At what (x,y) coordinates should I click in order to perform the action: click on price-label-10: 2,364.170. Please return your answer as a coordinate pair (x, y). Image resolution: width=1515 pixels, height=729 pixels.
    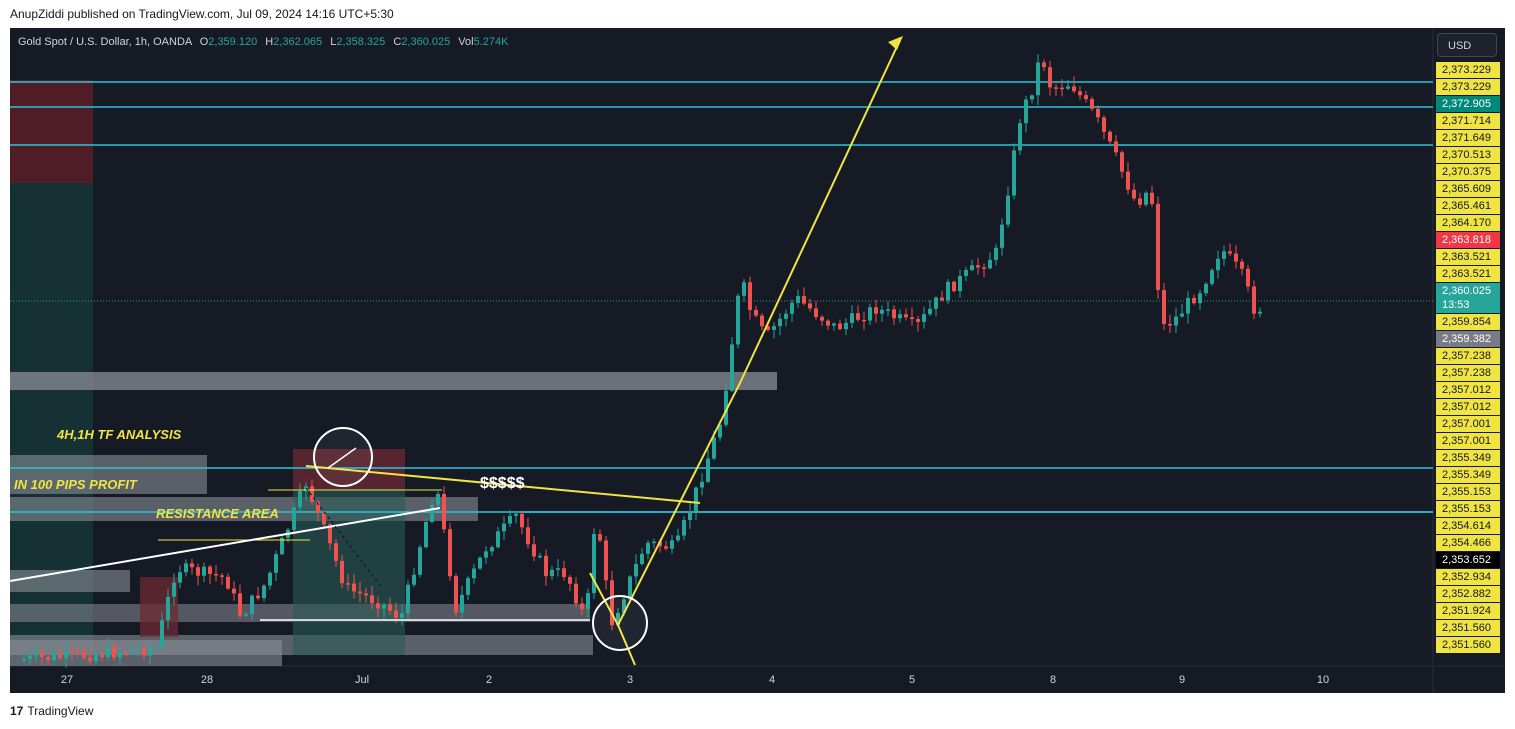
    Looking at the image, I should click on (1468, 223).